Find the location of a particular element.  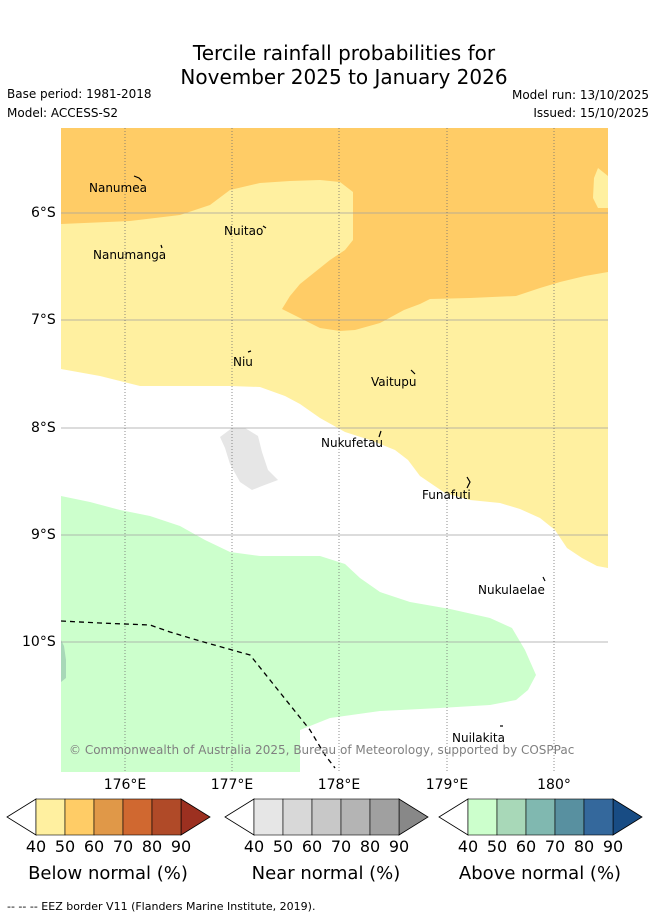

base-period: Base period: 1981-2018 is located at coordinates (79, 94).